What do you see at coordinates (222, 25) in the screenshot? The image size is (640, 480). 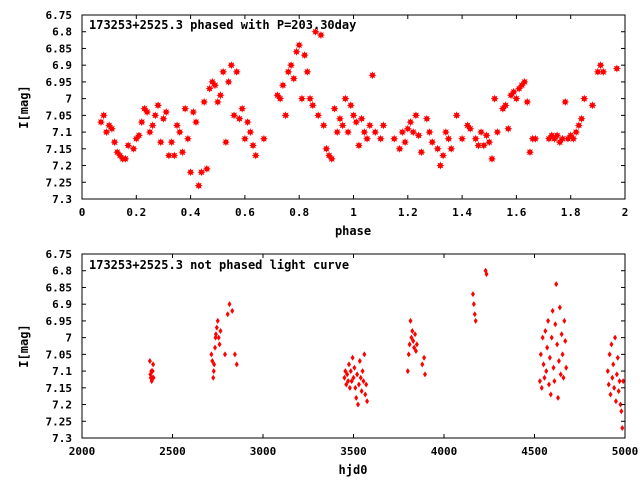 I see `phased-plot-title: 173253+2525.3 phased with P=203.30day` at bounding box center [222, 25].